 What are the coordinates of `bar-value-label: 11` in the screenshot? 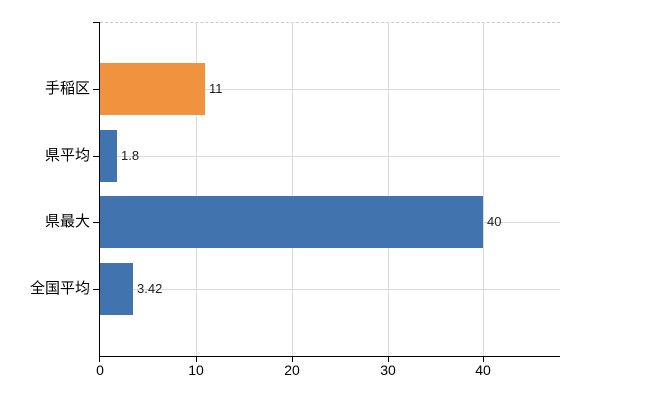 It's located at (216, 88).